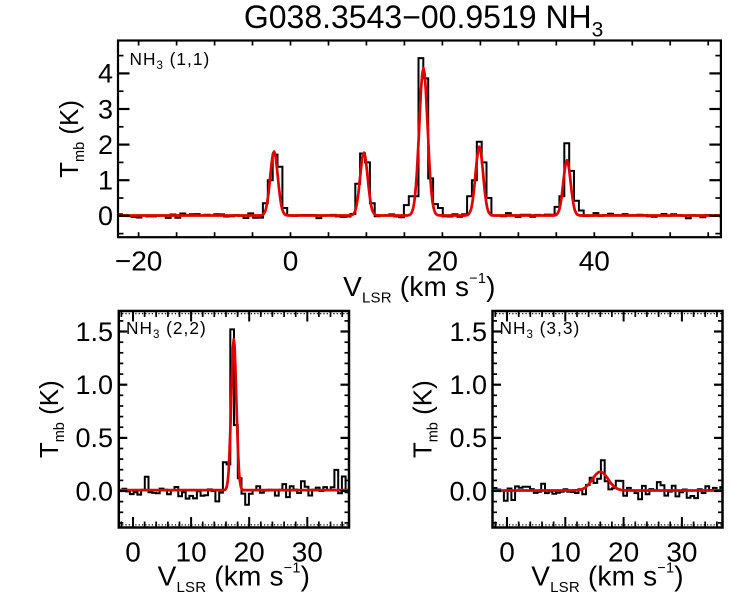 Image resolution: width=750 pixels, height=605 pixels. What do you see at coordinates (166, 329) in the screenshot?
I see `svg-text: NH3 (2,2)` at bounding box center [166, 329].